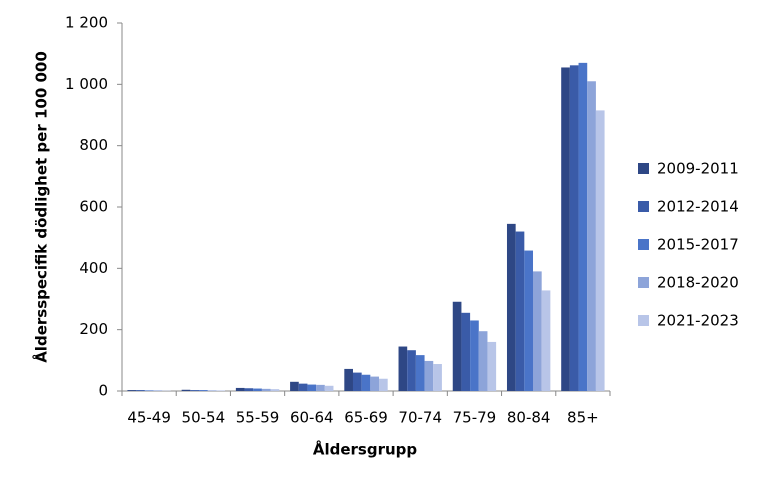 This screenshot has height=491, width=767. What do you see at coordinates (41, 207) in the screenshot?
I see `y-axis-title: Åldersspecifik dödlighet per 100 000` at bounding box center [41, 207].